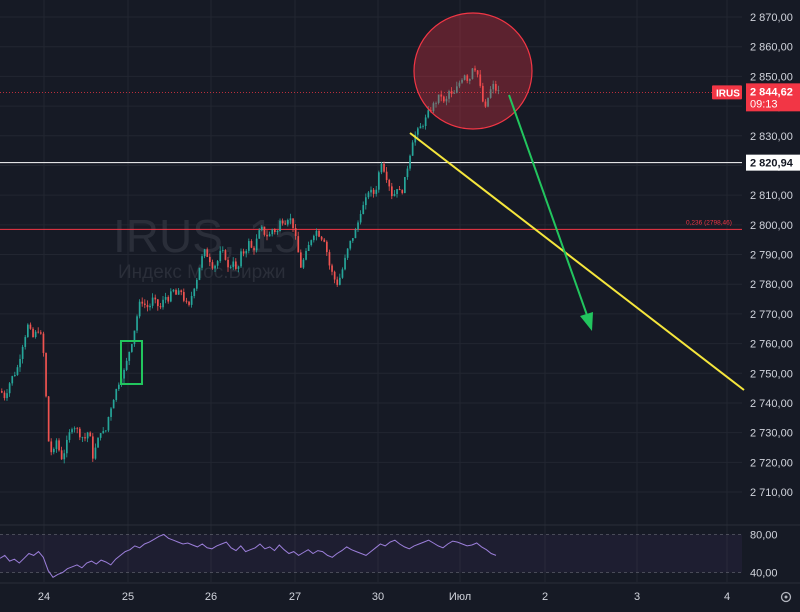 The image size is (800, 612). Describe the element at coordinates (460, 597) in the screenshot. I see `time-tick-label: Июл` at that location.